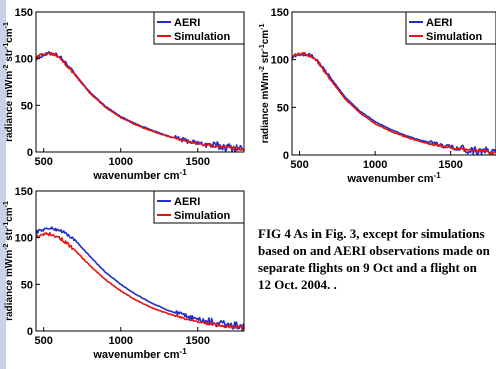 The image size is (496, 369). Describe the element at coordinates (30, 153) in the screenshot. I see `chart-1-ytick-label-0: 0` at that location.